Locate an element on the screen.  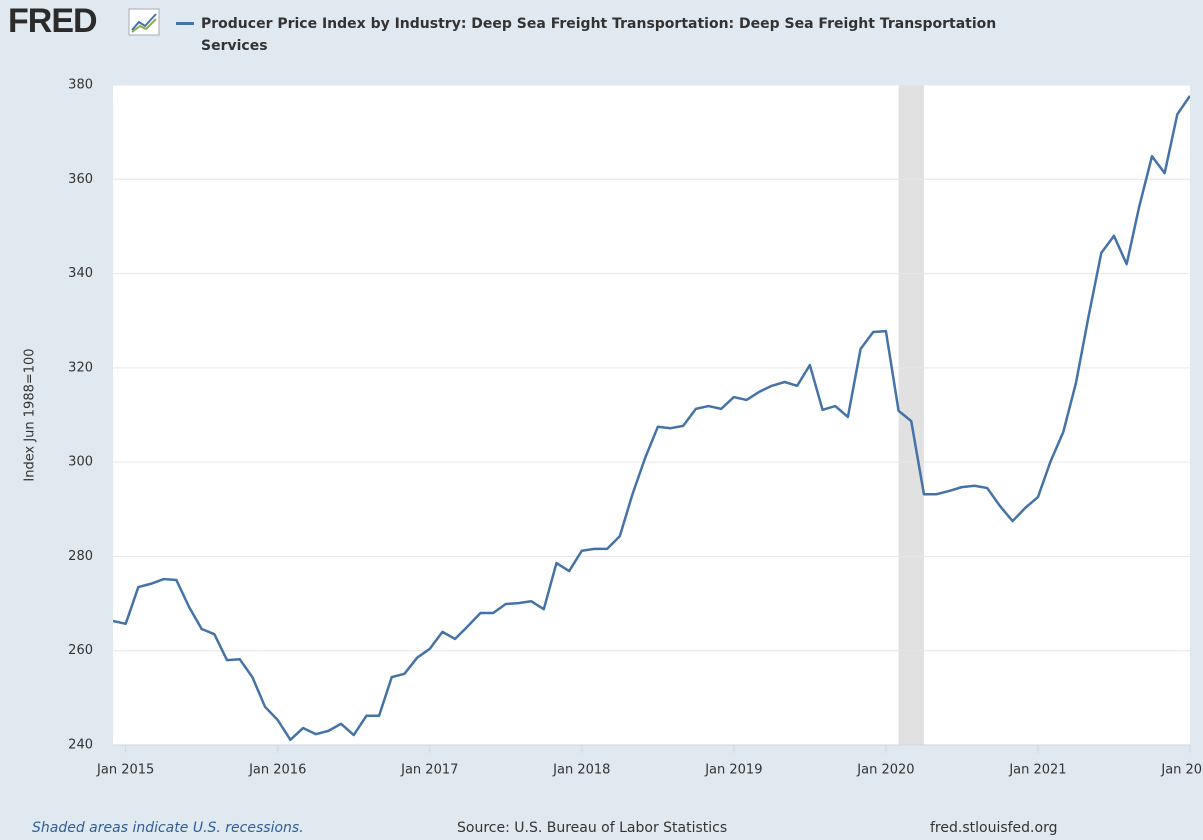
y-tick-label: 340 is located at coordinates (80, 273).